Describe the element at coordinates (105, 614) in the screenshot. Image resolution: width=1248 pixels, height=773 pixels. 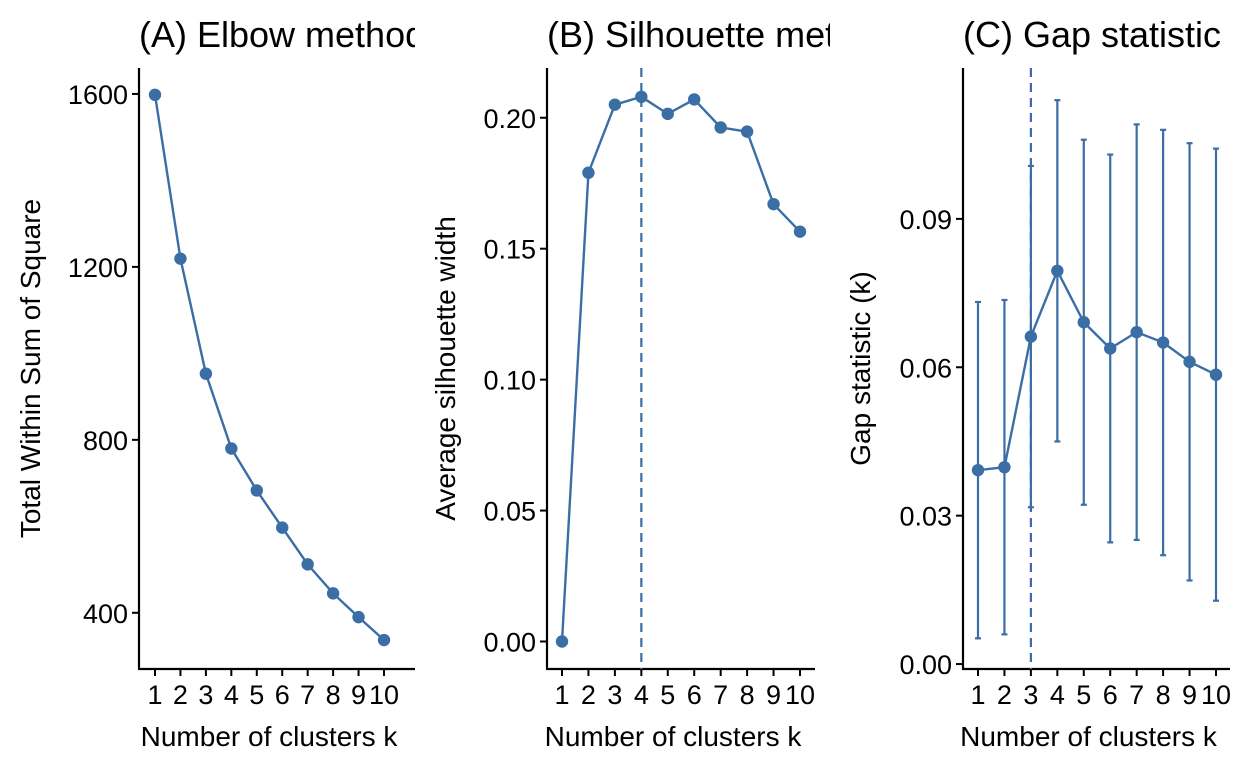
I see `y-tick-label: 400` at that location.